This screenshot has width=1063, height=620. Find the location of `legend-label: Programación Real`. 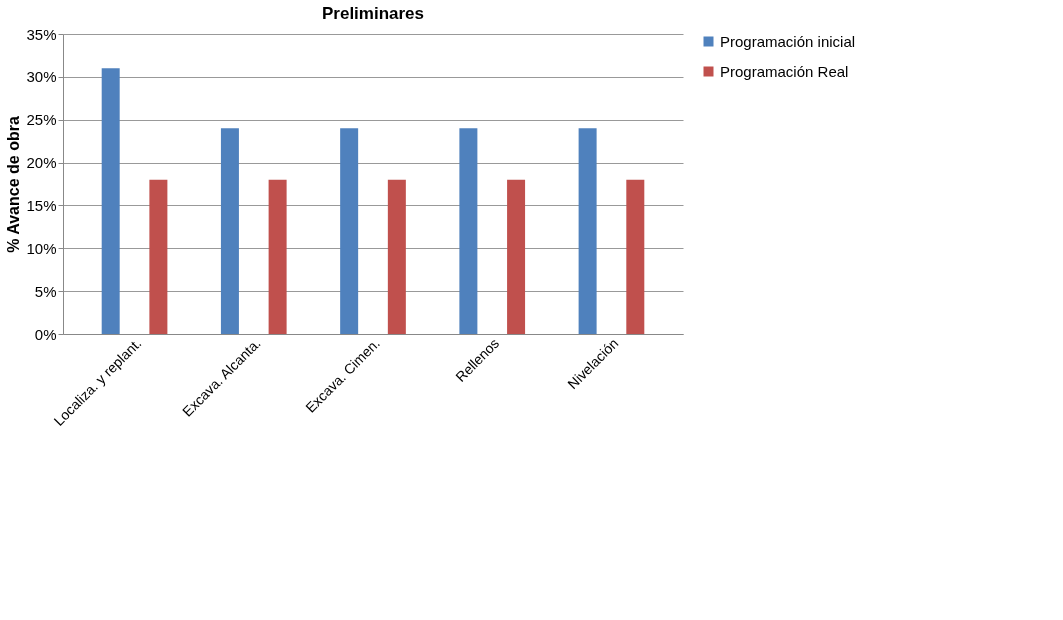

legend-label: Programación Real is located at coordinates (784, 71).